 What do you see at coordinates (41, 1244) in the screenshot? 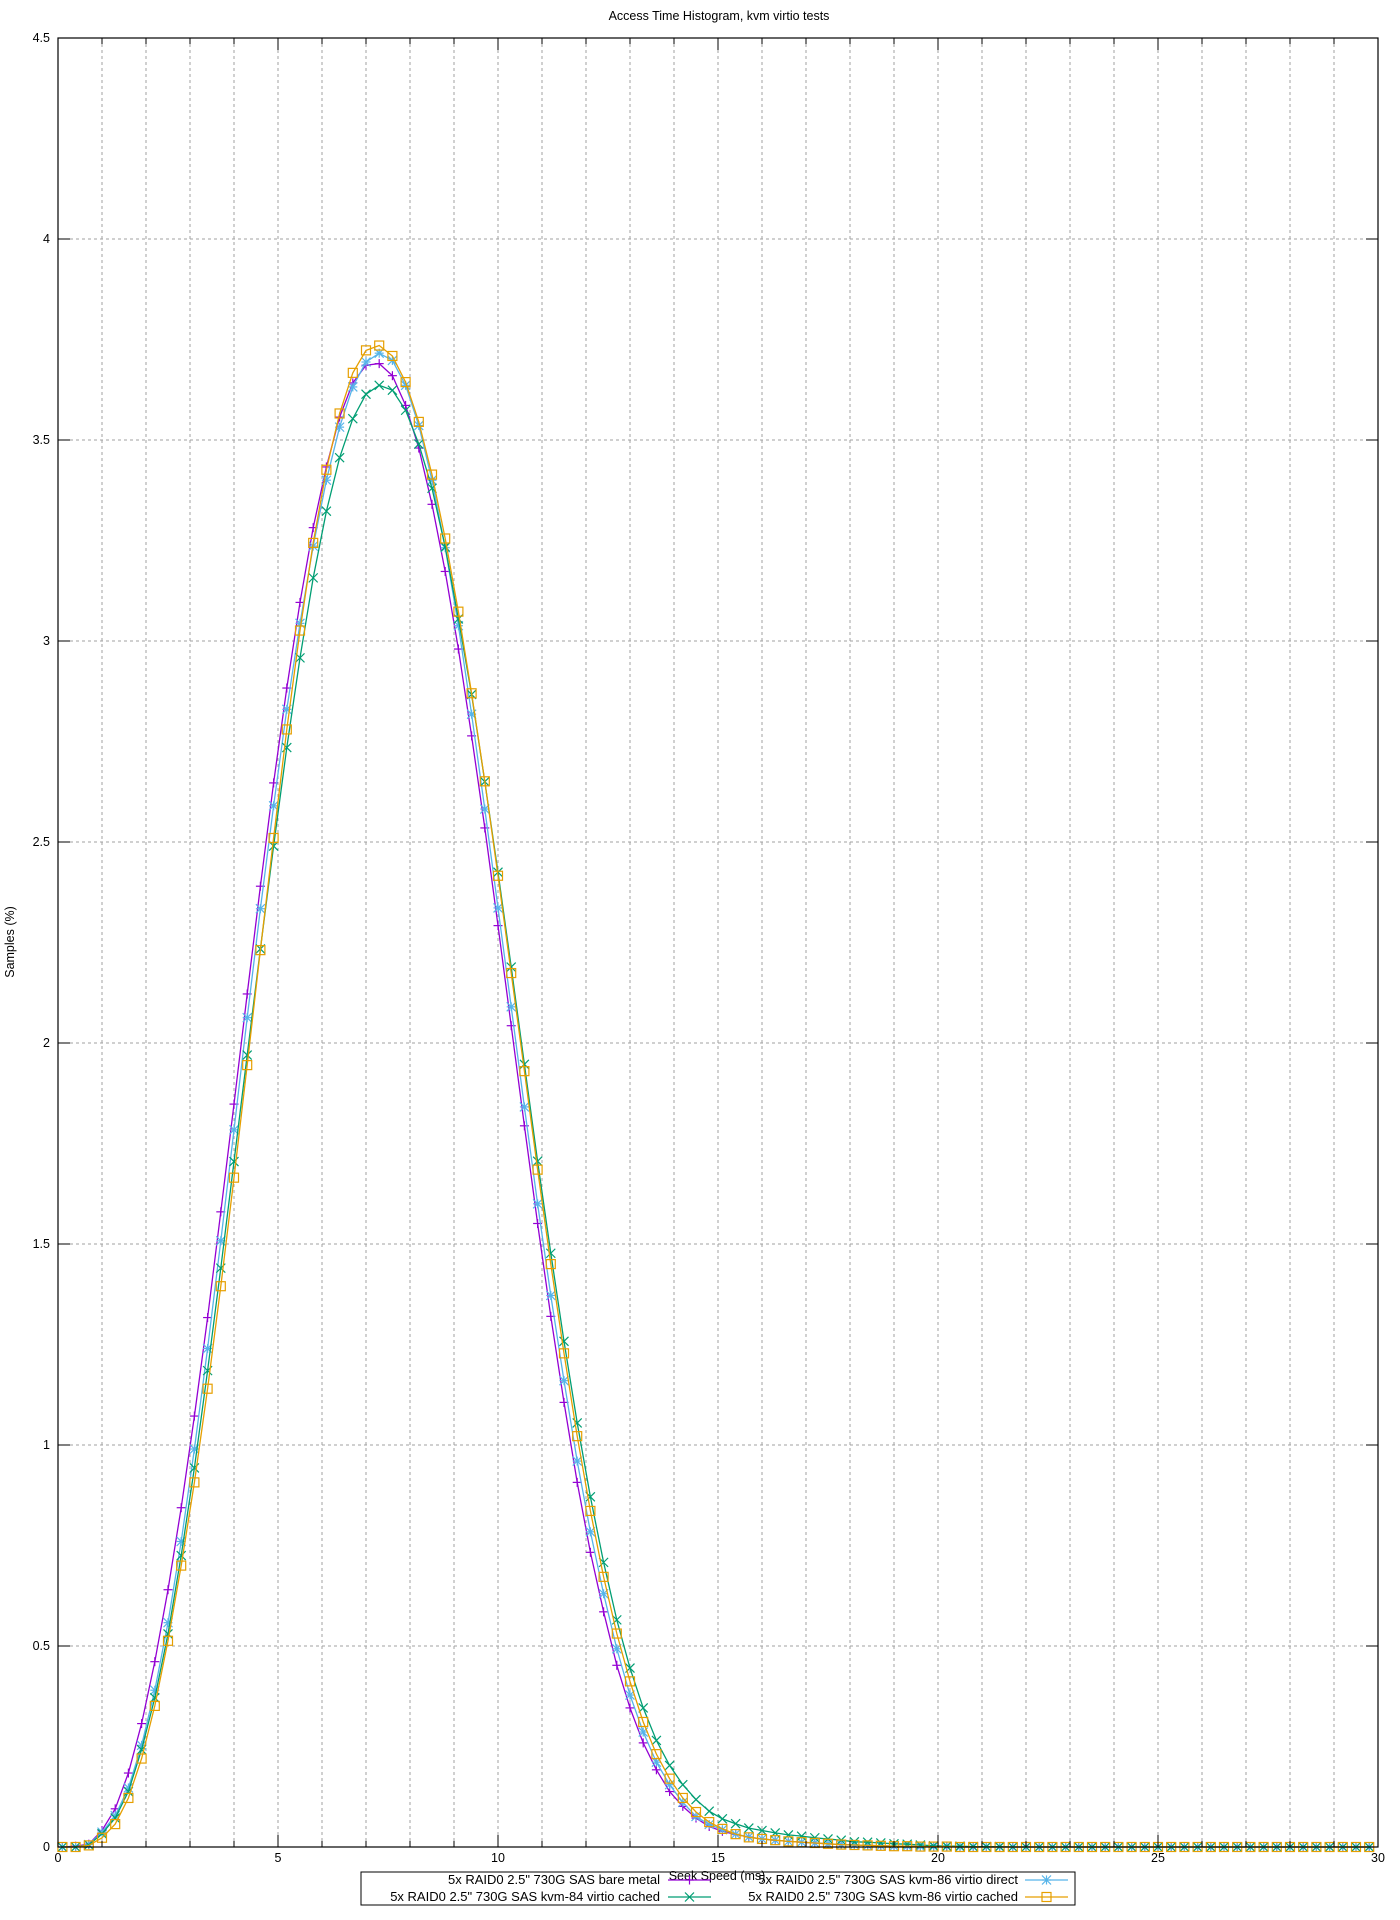
I see `y-tick-label: 1.5` at bounding box center [41, 1244].